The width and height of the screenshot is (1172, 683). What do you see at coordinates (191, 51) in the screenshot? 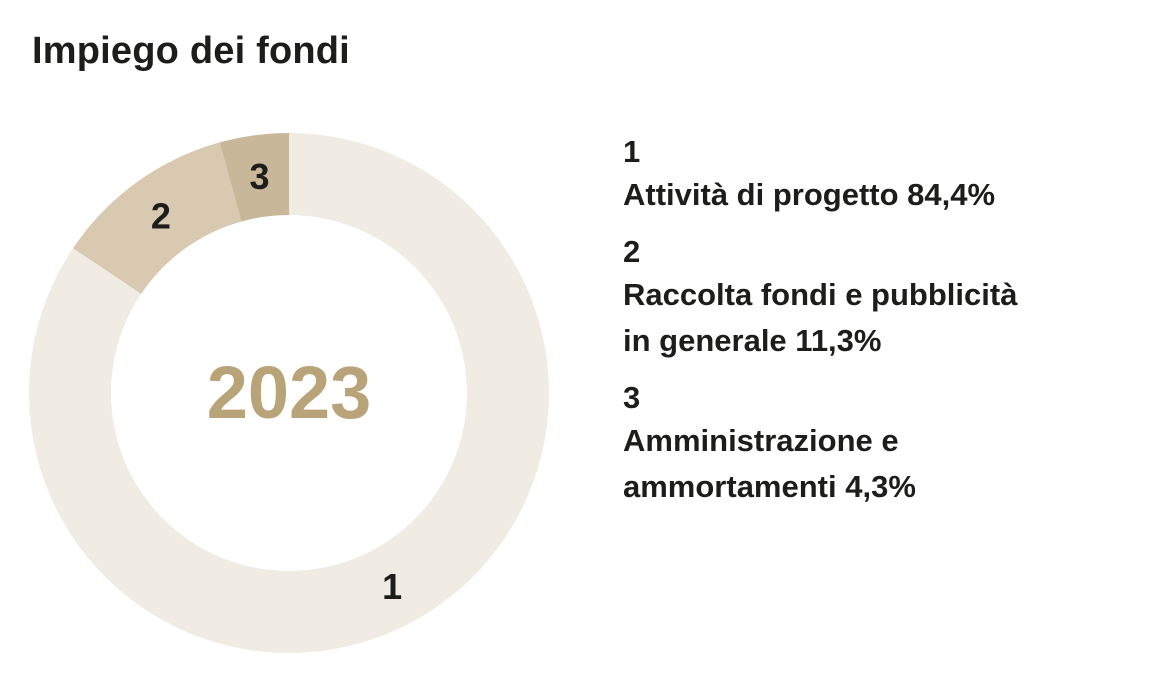
I see `chart-title: Impiego dei fondi` at bounding box center [191, 51].